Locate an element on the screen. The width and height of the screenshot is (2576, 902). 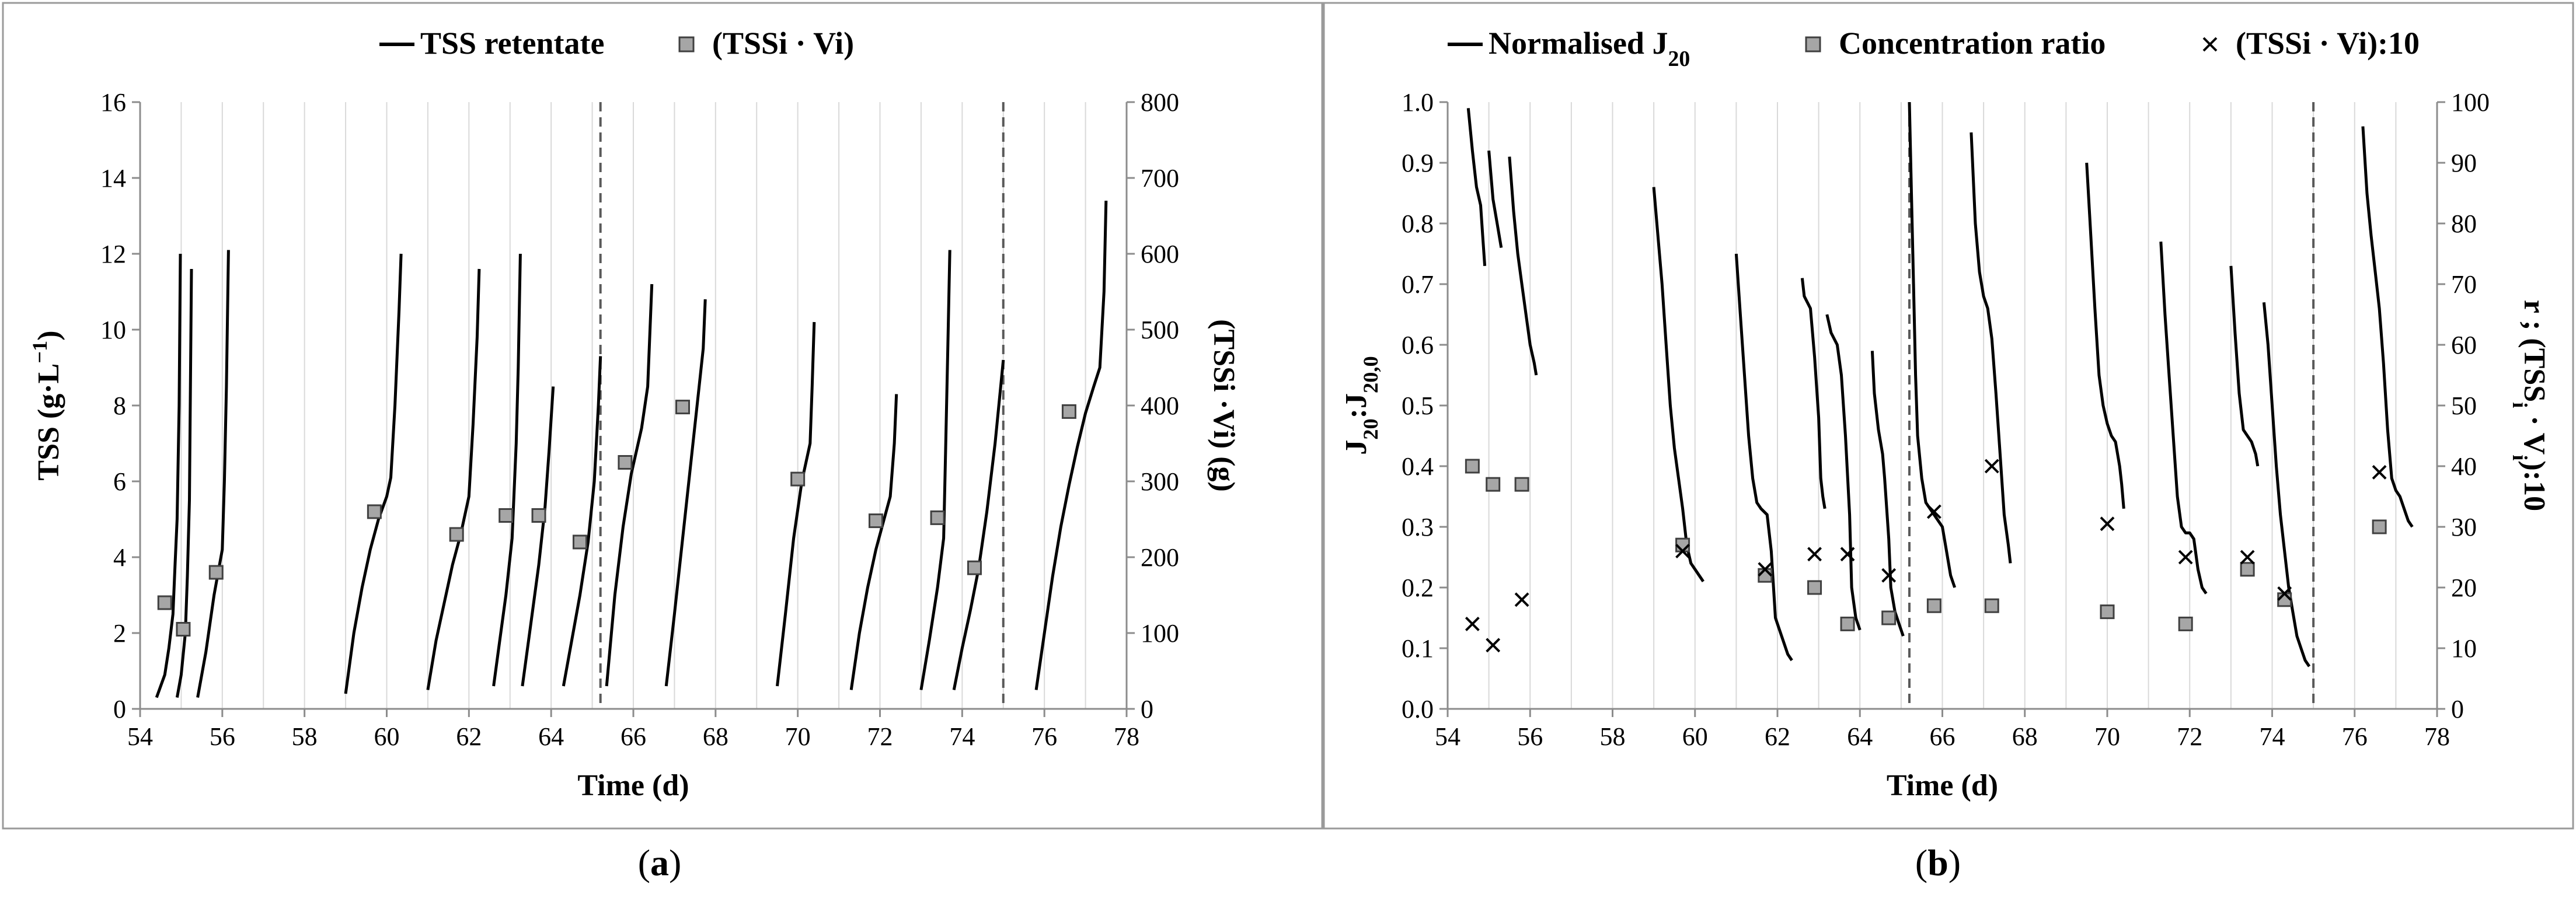
x-tick-label-b: 74 is located at coordinates (2273, 736).